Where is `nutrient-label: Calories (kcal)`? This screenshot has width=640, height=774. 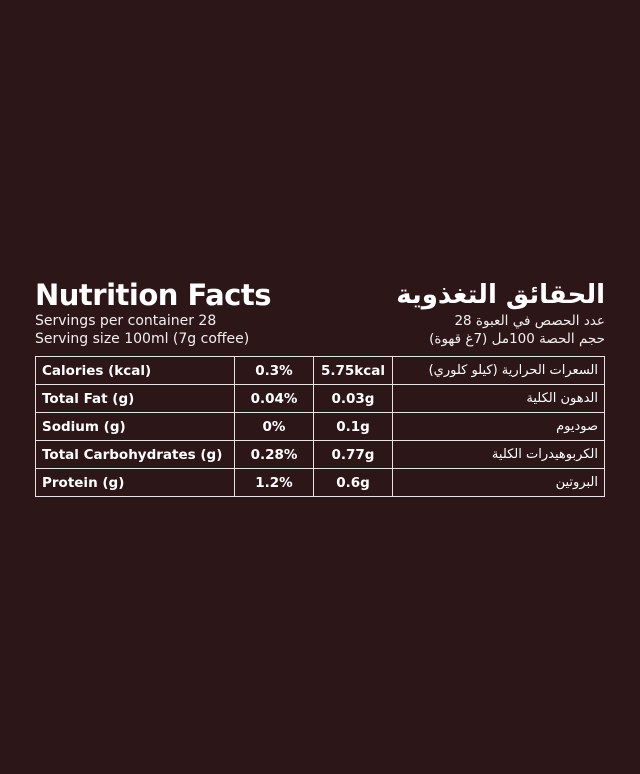 nutrient-label: Calories (kcal) is located at coordinates (135, 370).